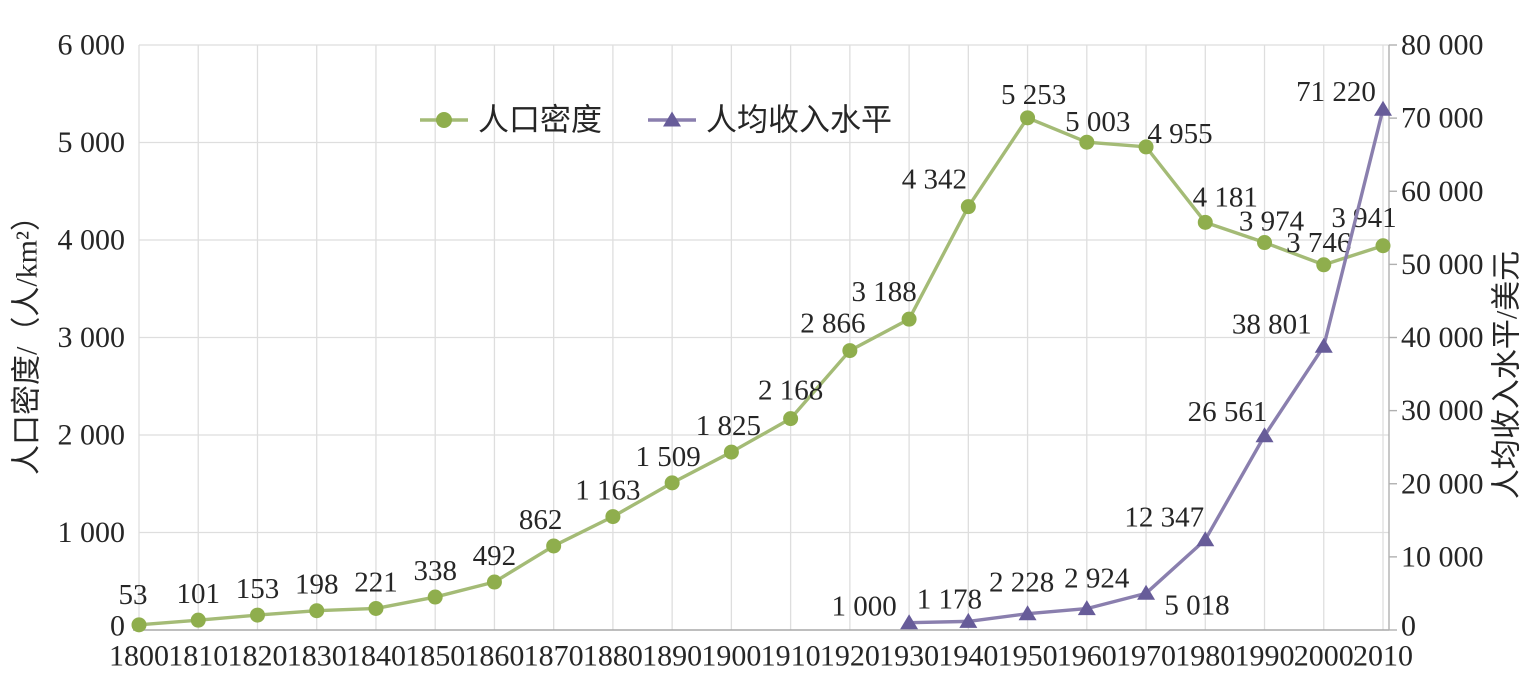 This screenshot has height=676, width=1536. Describe the element at coordinates (495, 556) in the screenshot. I see `data-point-label: 492` at that location.